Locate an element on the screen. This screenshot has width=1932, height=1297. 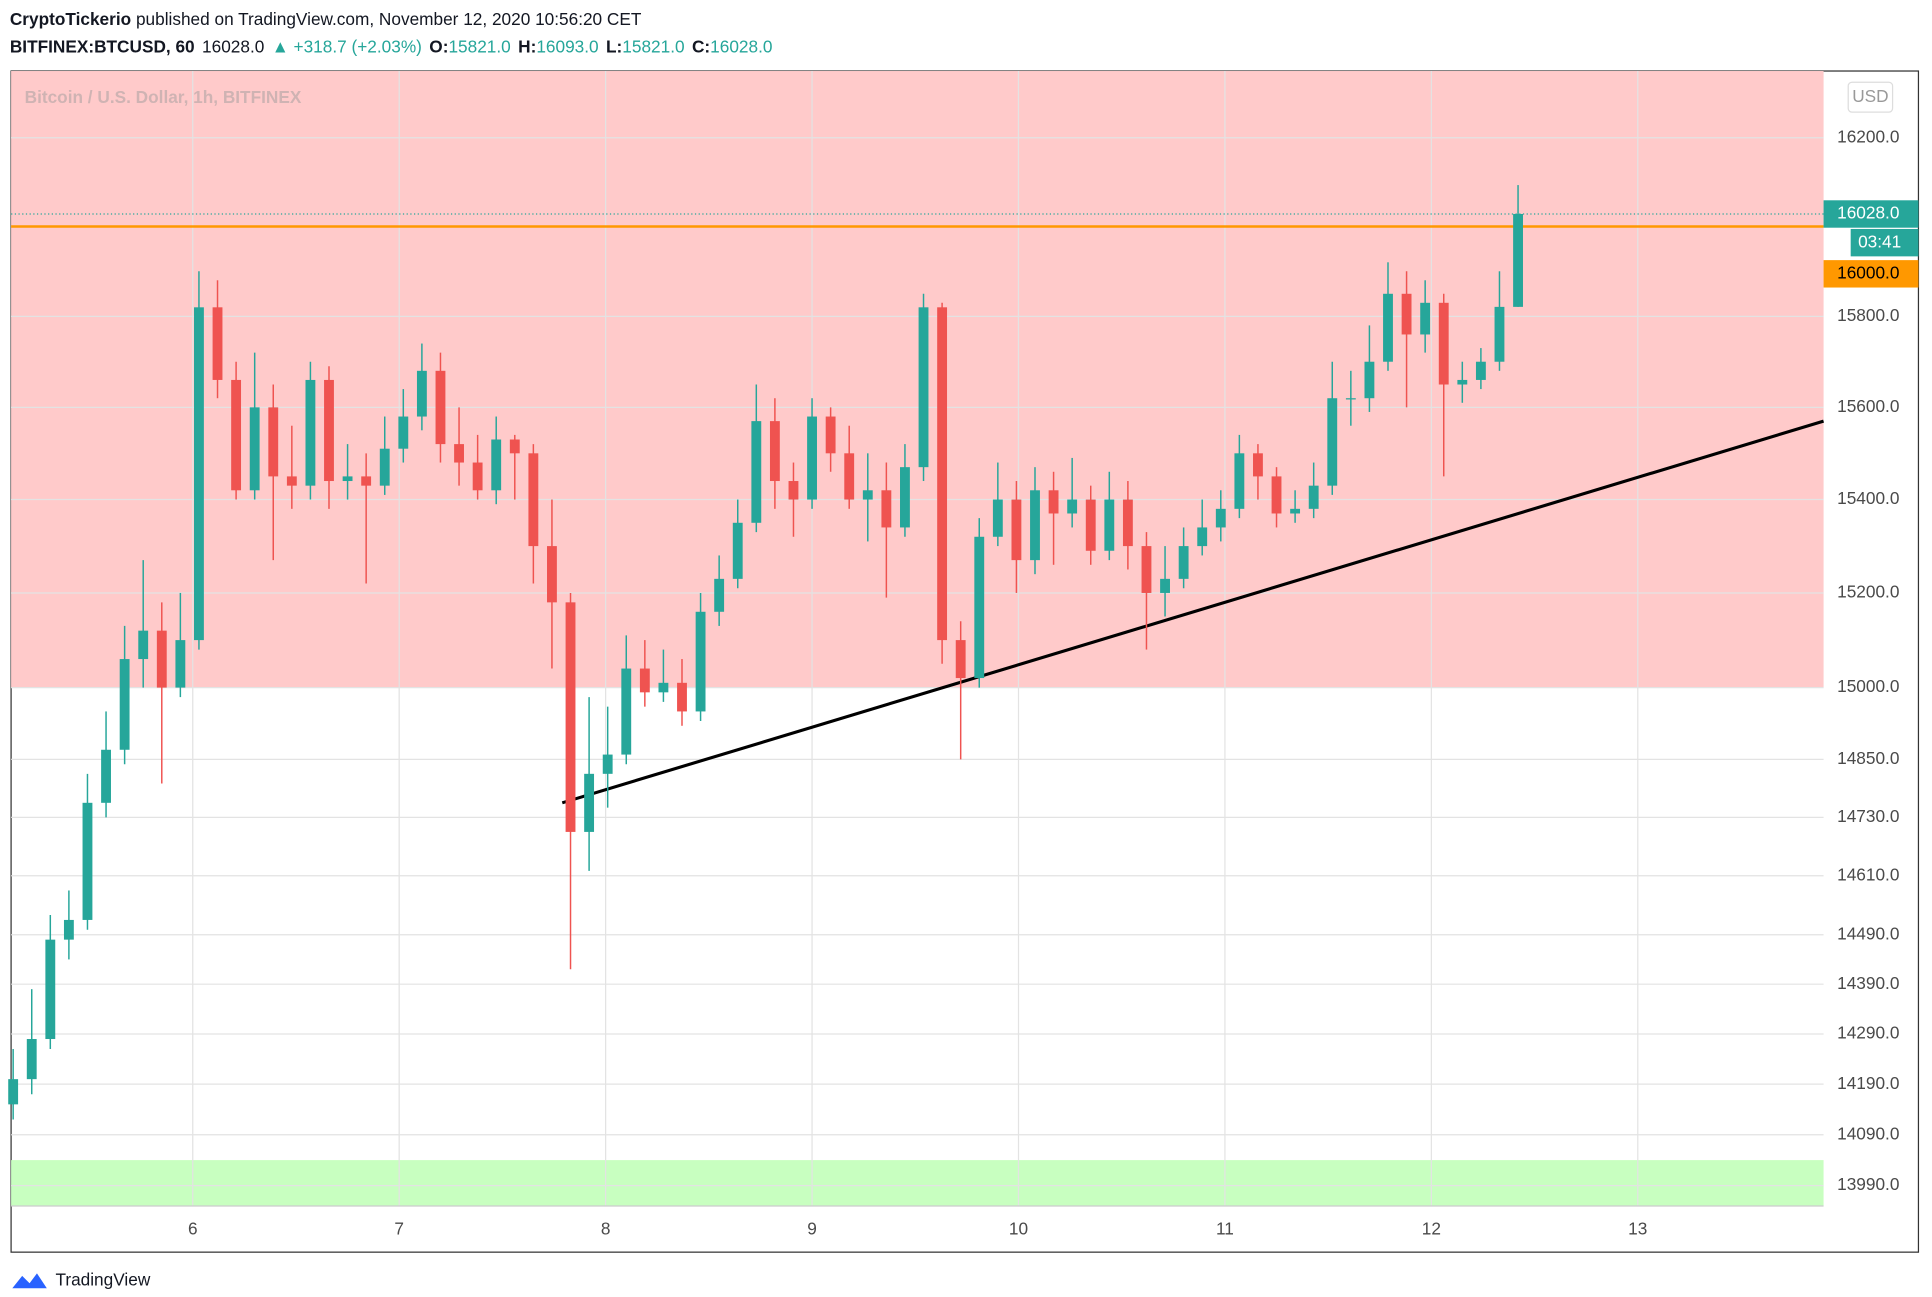
zone is located at coordinates (917, 1183).